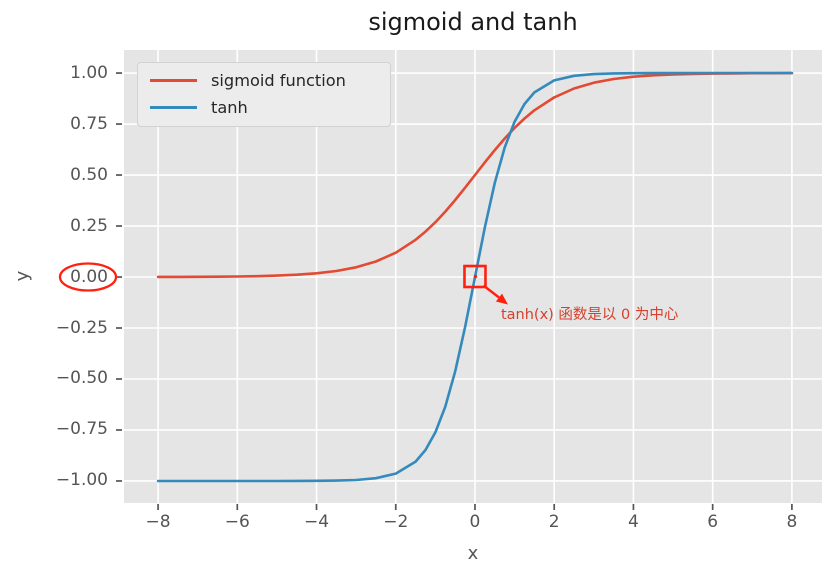 This screenshot has height=585, width=838. I want to click on y-tick-label: −1.00, so click(81, 480).